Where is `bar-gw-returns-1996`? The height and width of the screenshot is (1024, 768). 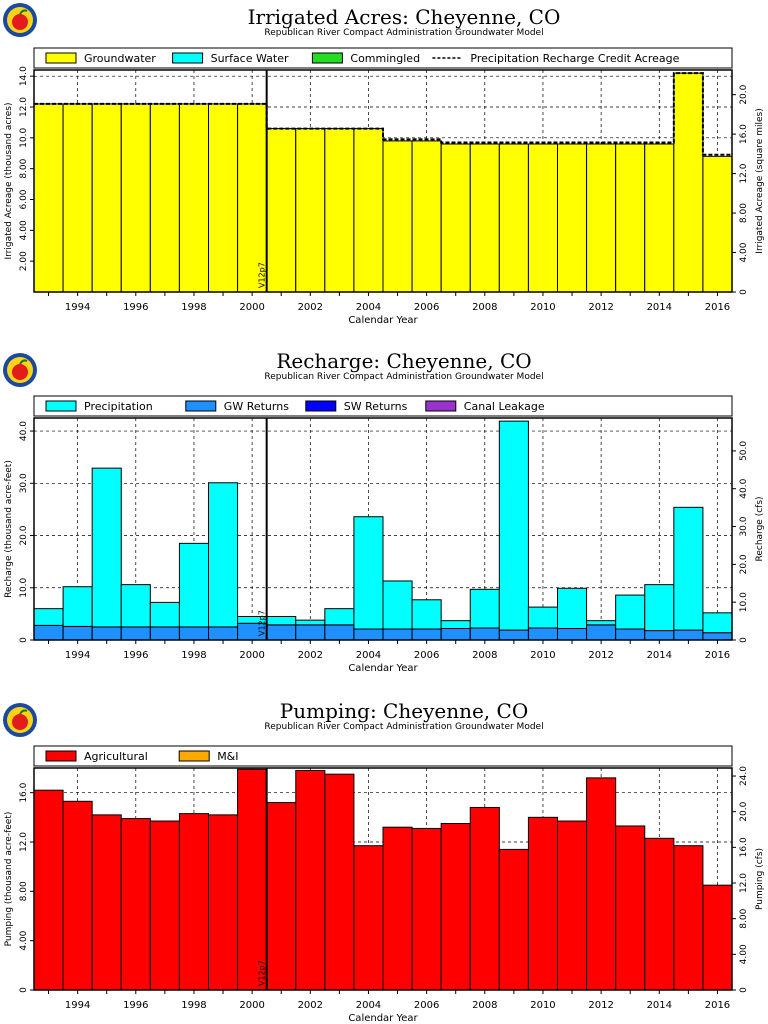 bar-gw-returns-1996 is located at coordinates (135, 633).